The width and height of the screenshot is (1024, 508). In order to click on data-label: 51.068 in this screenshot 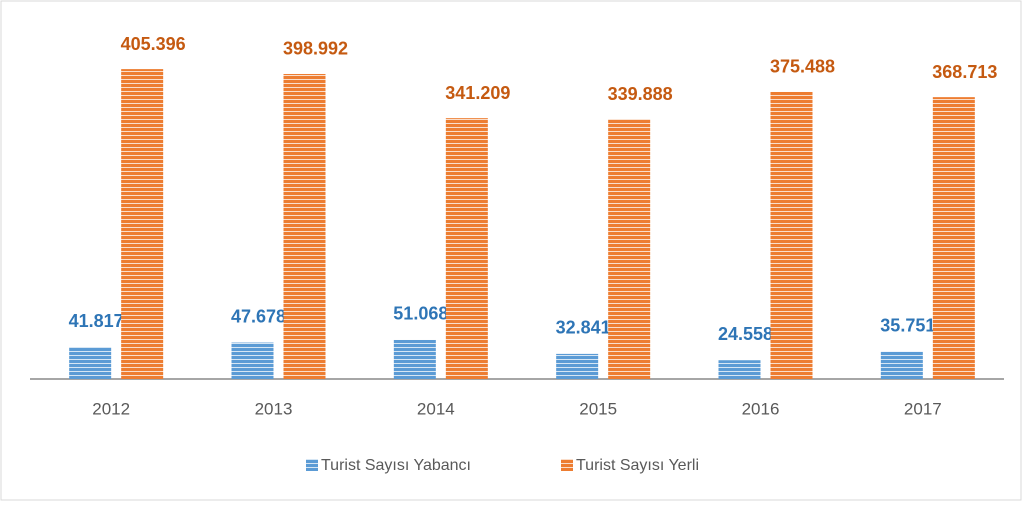, I will do `click(420, 314)`.